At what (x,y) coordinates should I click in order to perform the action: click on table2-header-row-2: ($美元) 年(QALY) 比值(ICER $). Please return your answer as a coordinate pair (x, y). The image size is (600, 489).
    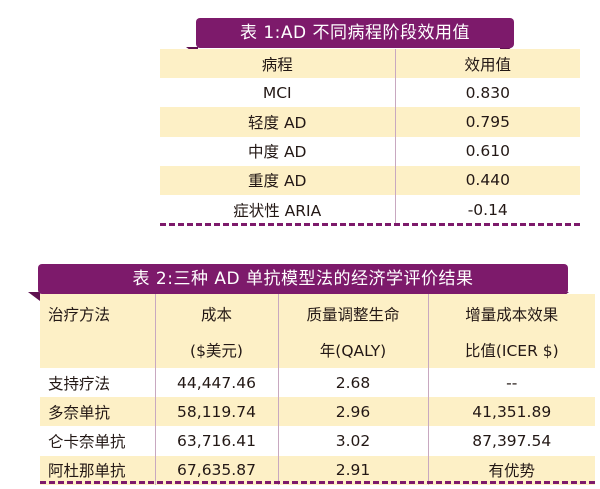
    Looking at the image, I should click on (317, 350).